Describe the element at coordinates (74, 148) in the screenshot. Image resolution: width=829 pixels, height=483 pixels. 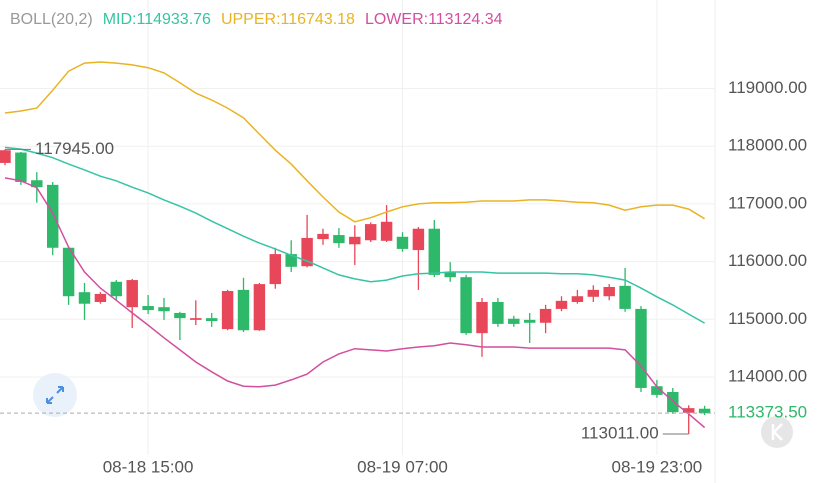
I see `high-marker-label: 117945.00` at that location.